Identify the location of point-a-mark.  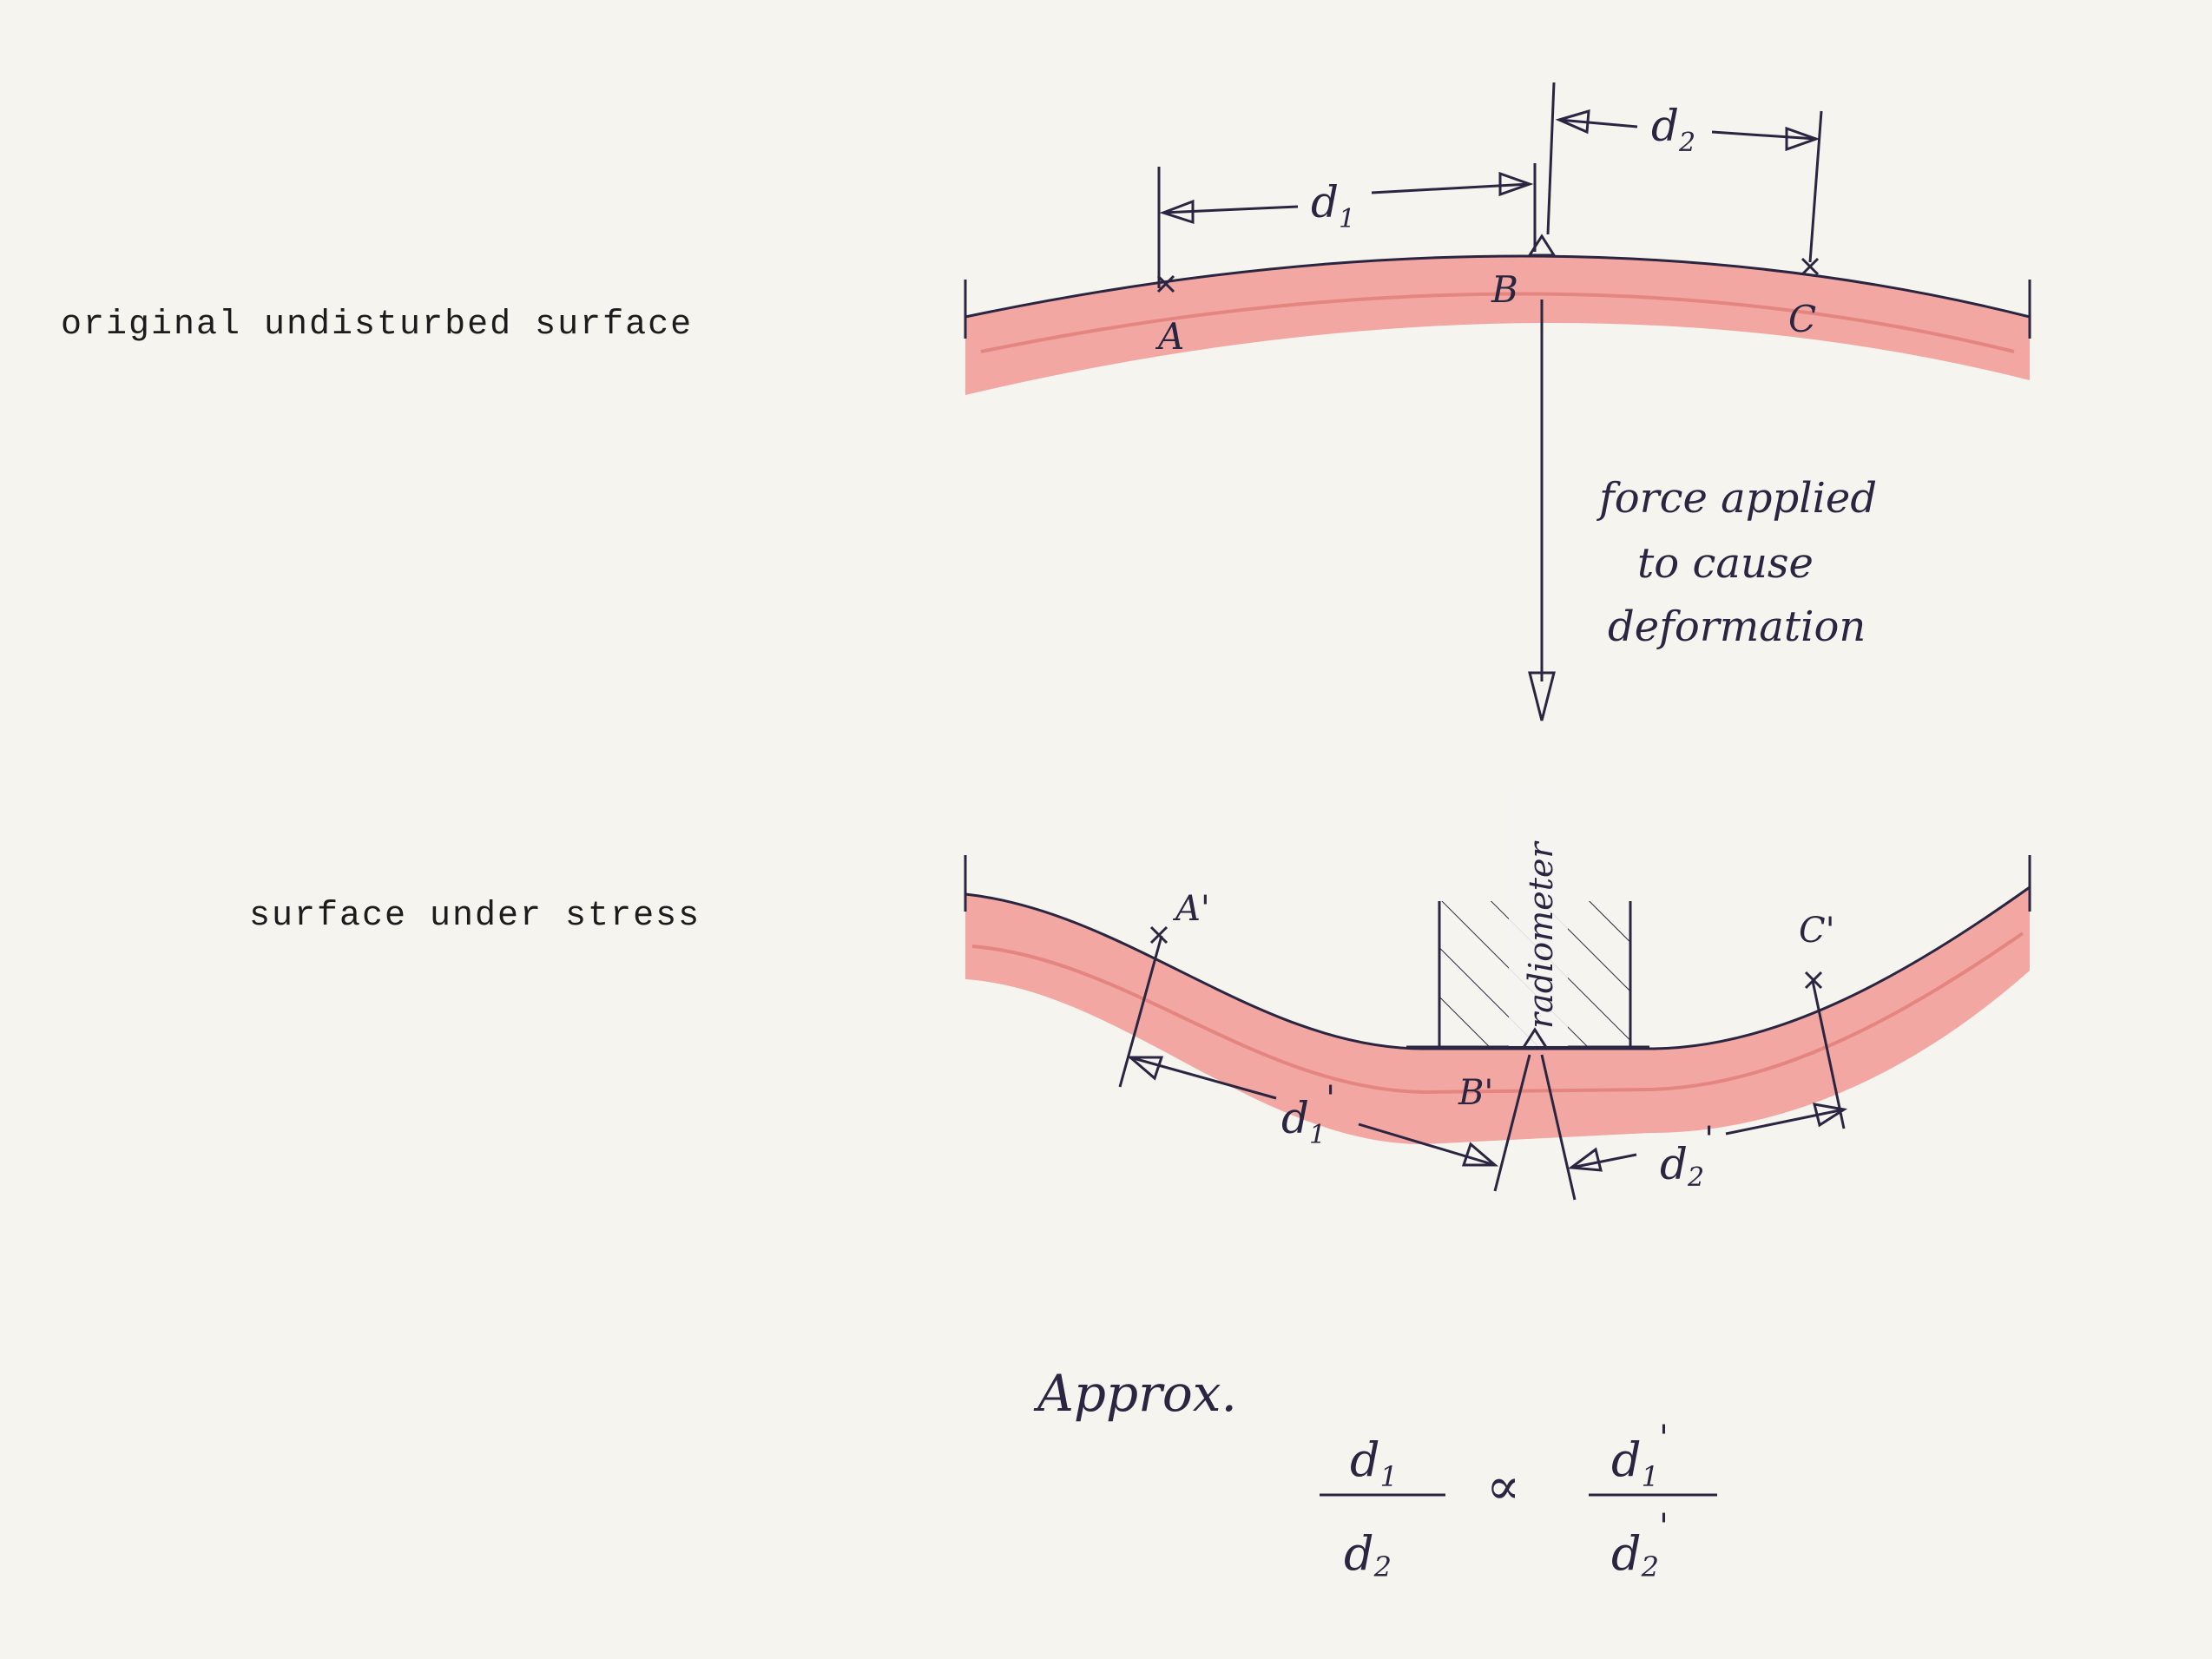
(1165, 283).